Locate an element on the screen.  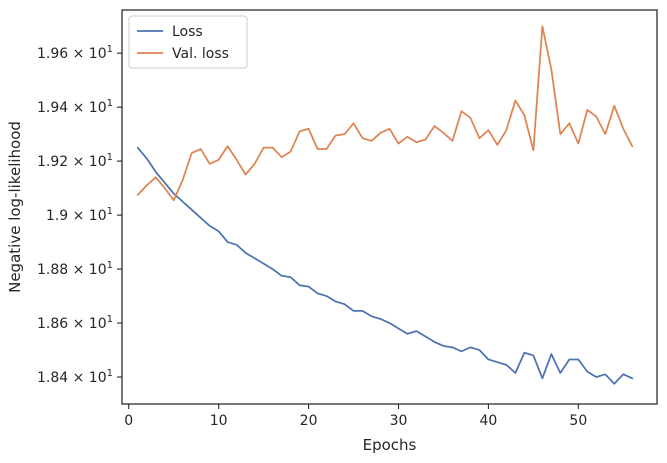
y-tick-label: 1.94 × 10¹ is located at coordinates (75, 107).